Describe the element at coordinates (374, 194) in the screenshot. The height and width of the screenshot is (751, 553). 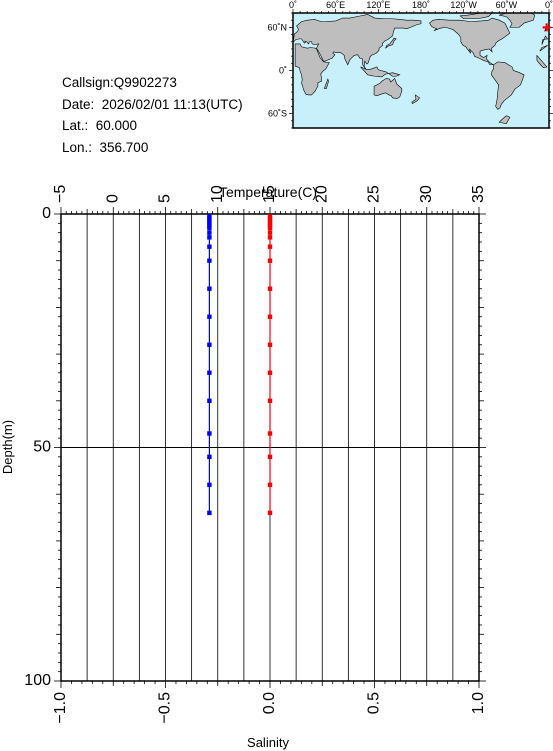
I see `temperature-tick-label: 25` at that location.